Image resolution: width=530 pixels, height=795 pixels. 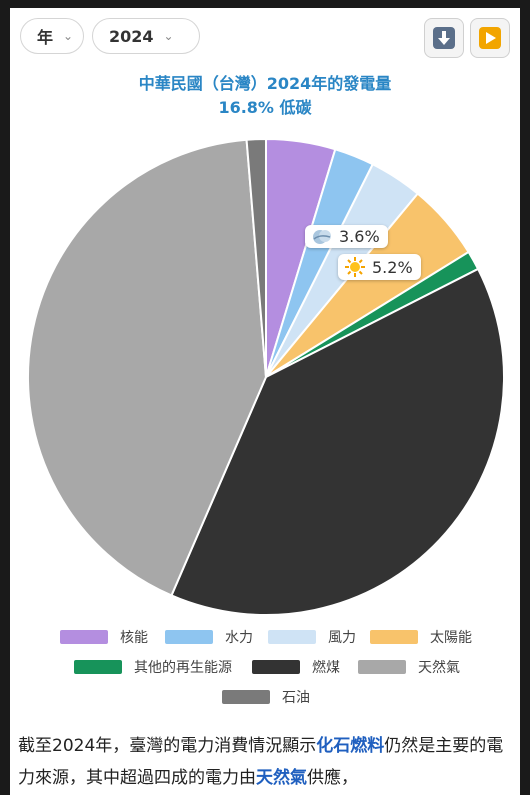 I want to click on legend-item-coal: 燃煤, so click(x=296, y=667).